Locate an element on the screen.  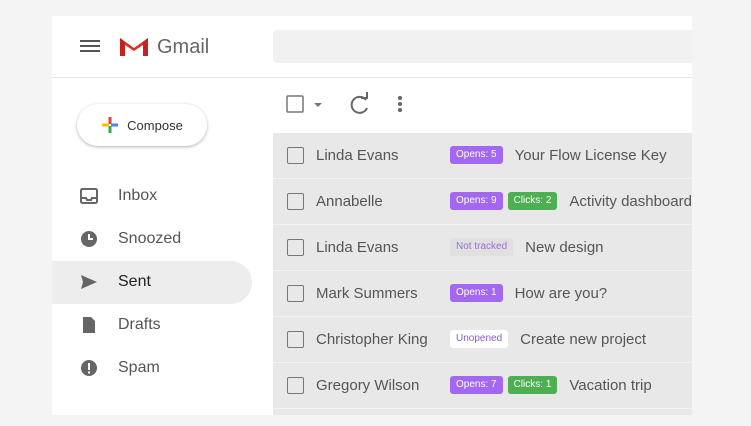
nav-label: Drafts is located at coordinates (139, 324).